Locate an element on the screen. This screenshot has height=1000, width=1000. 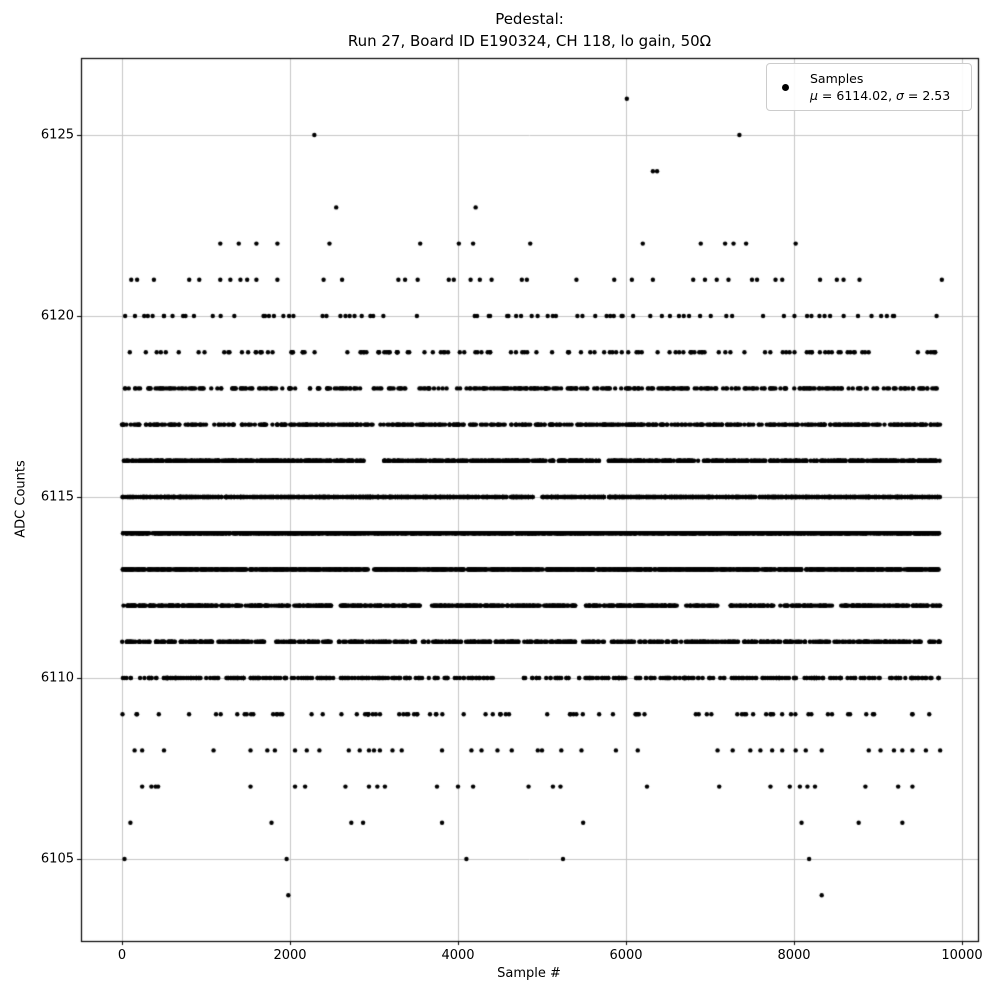
y-tick-label: 6110 is located at coordinates (57, 678).